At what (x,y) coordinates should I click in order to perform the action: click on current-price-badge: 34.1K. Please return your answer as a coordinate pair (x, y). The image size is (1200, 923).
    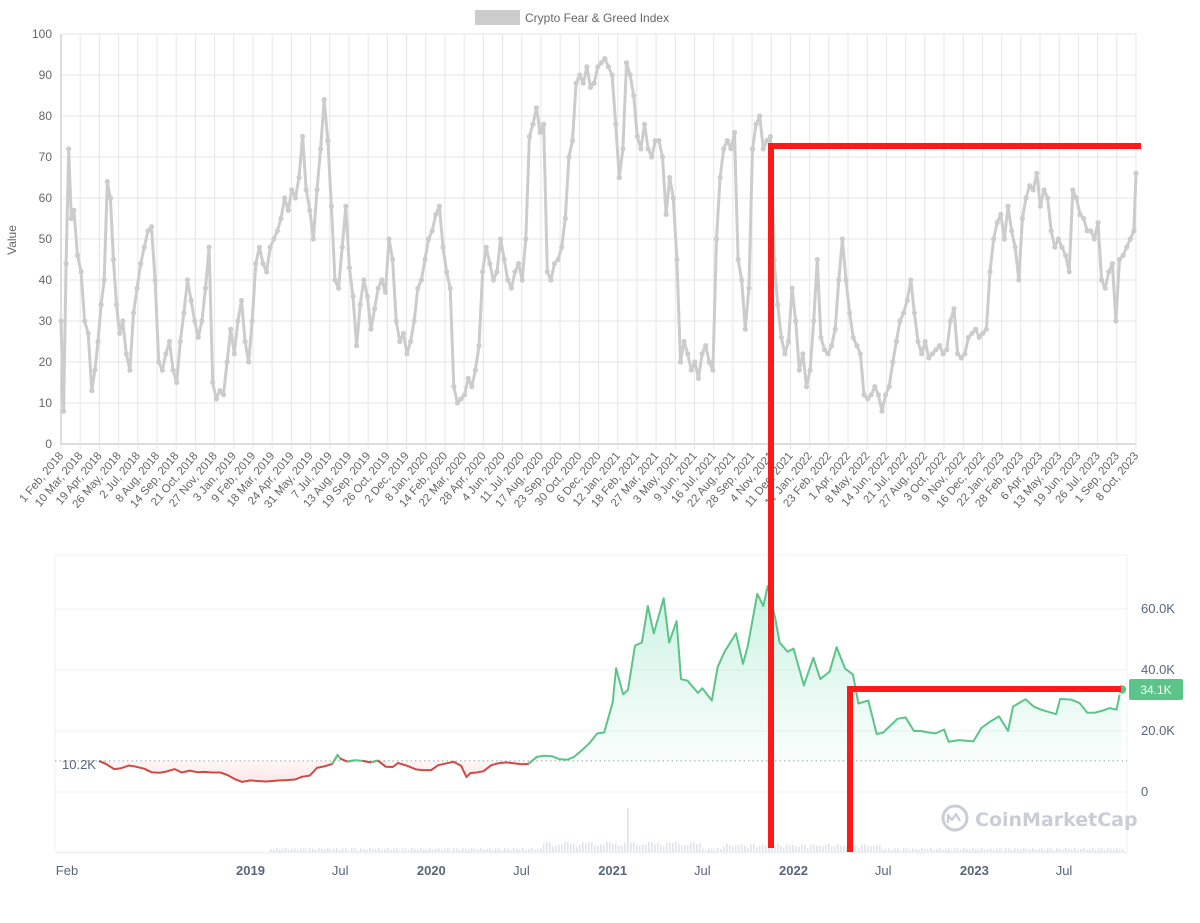
    Looking at the image, I should click on (1156, 689).